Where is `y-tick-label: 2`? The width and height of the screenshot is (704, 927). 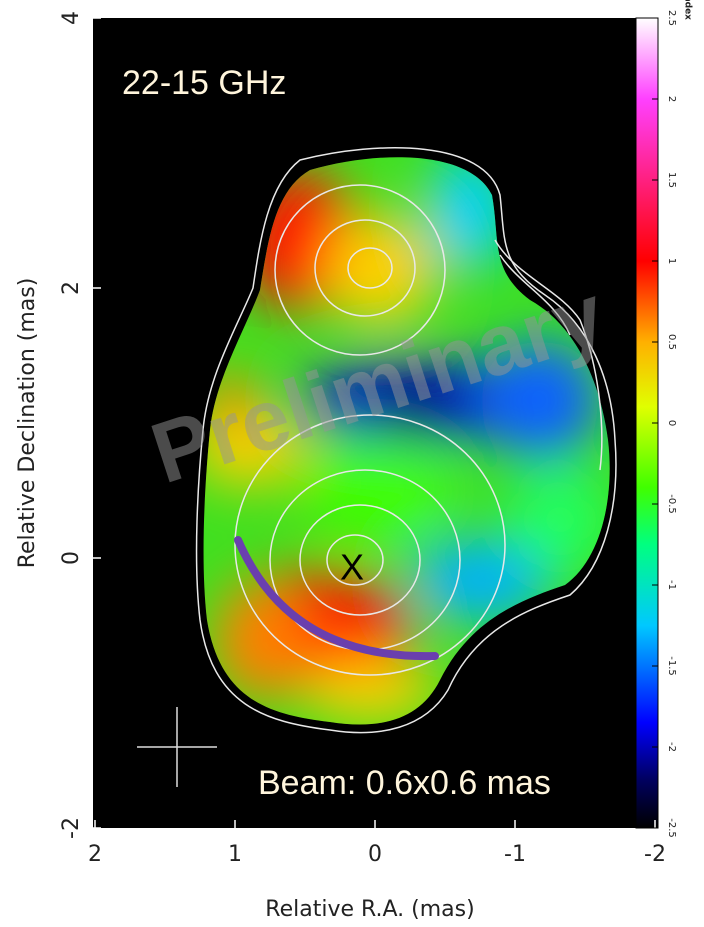 y-tick-label: 2 is located at coordinates (71, 288).